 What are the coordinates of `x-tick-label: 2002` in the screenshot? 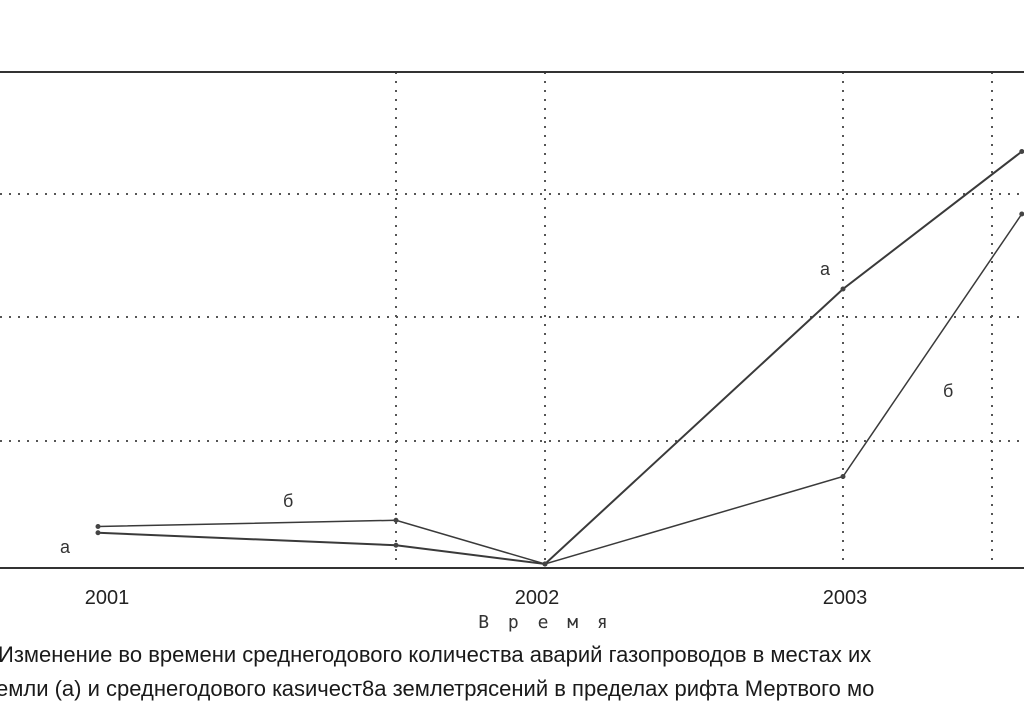 It's located at (537, 598).